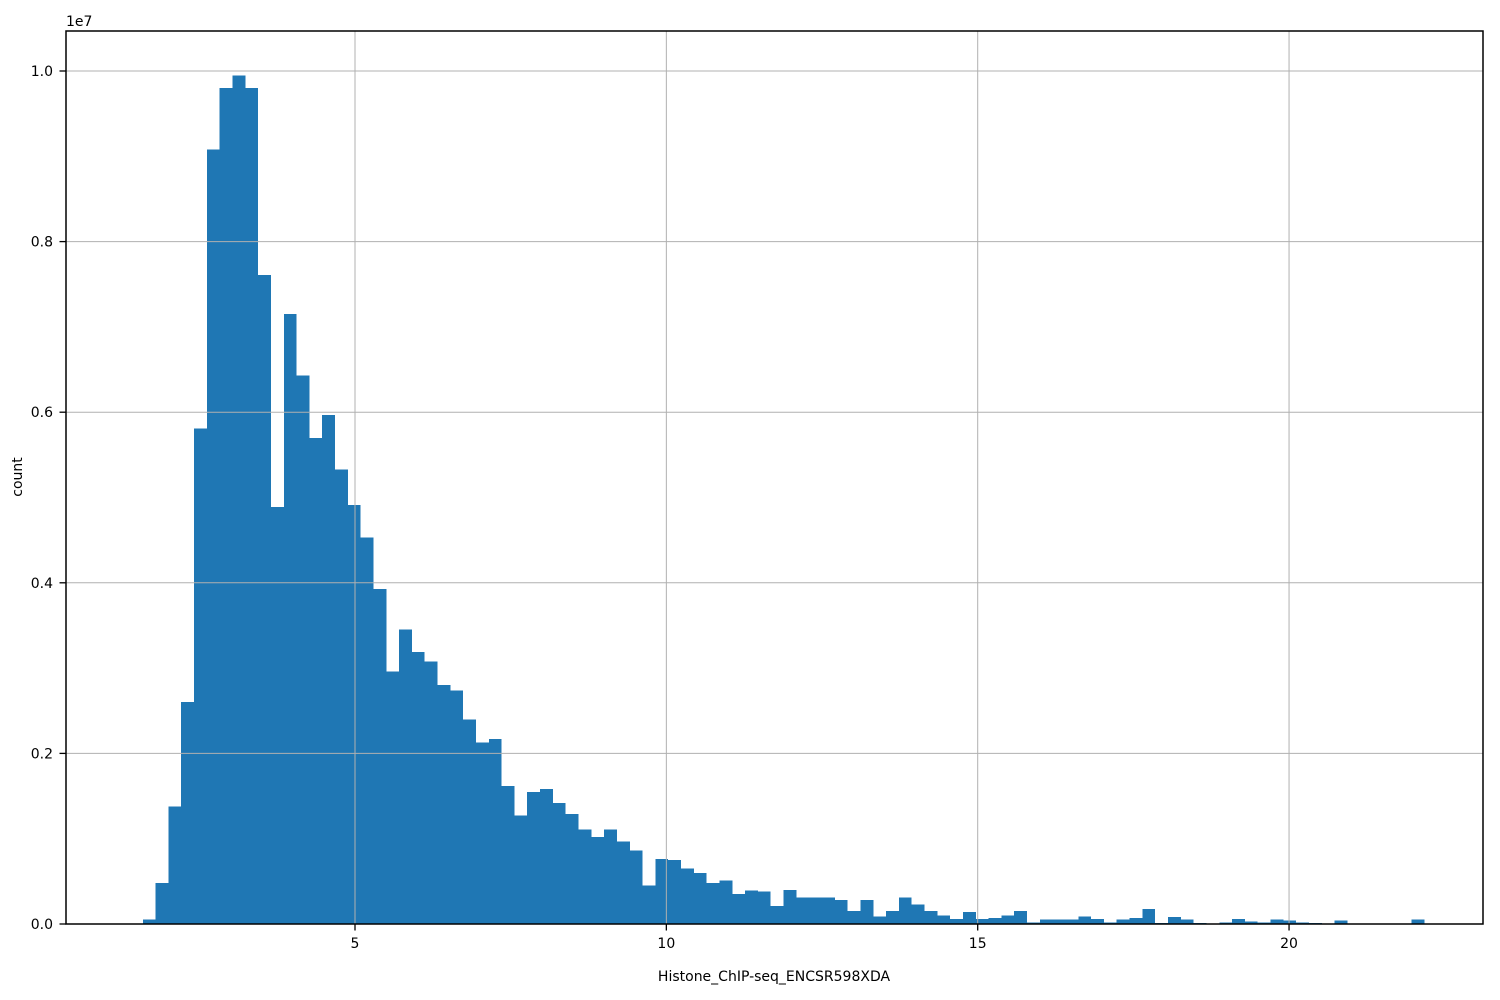 This screenshot has height=1000, width=1500. What do you see at coordinates (978, 944) in the screenshot?
I see `x-tick-label: 15` at bounding box center [978, 944].